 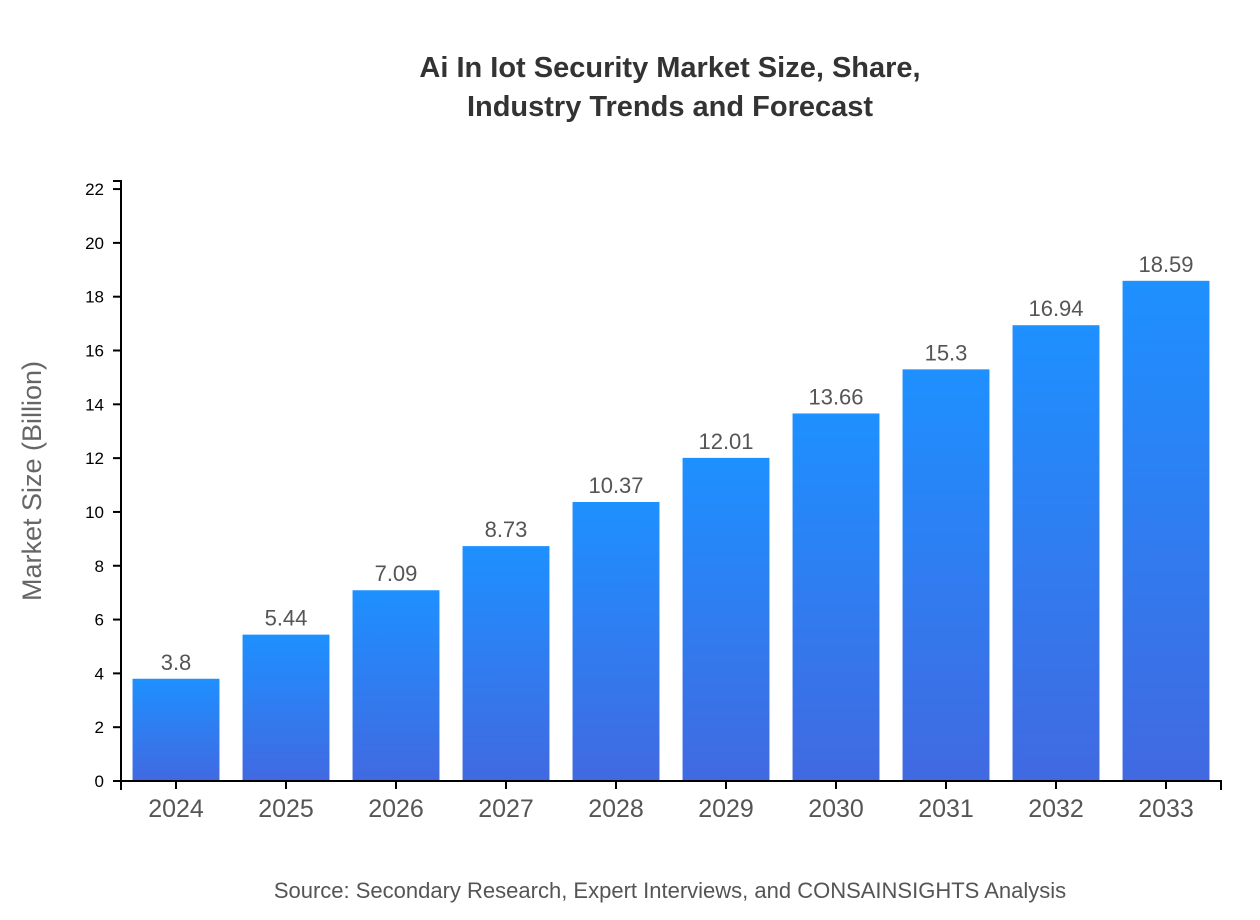 I want to click on x-tick-label-2032: 2032, so click(x=1056, y=809).